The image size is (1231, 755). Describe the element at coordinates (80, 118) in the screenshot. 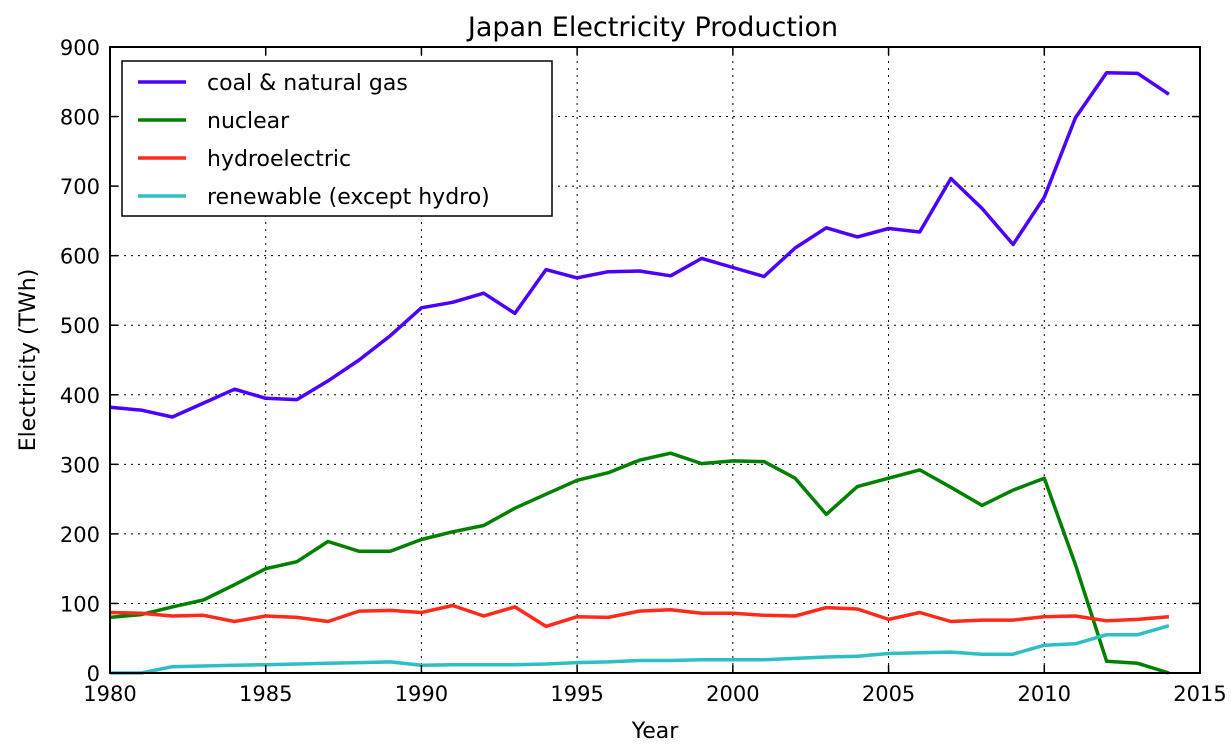

I see `y-tick-label: 800` at that location.